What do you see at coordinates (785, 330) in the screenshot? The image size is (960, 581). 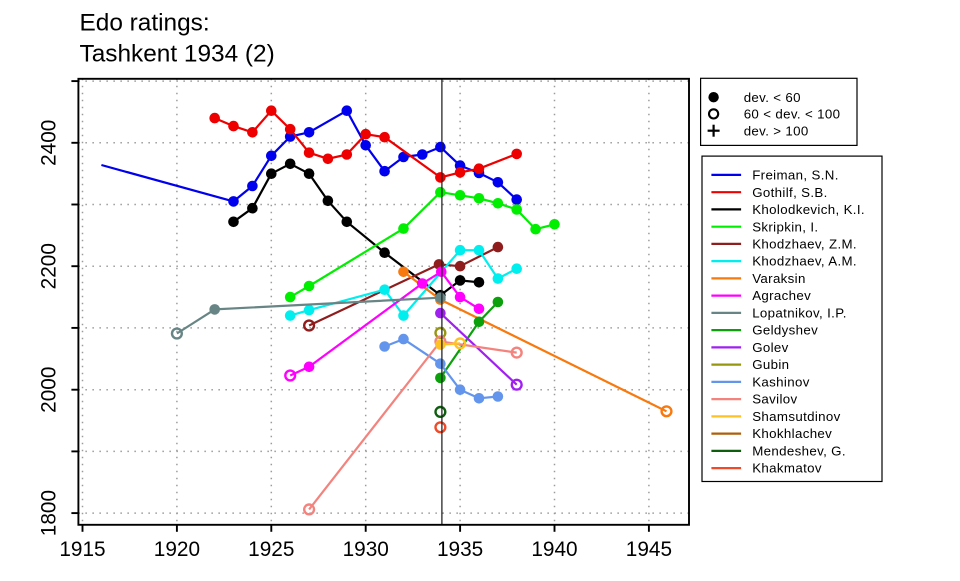 I see `svg-text: Geldyshev` at bounding box center [785, 330].